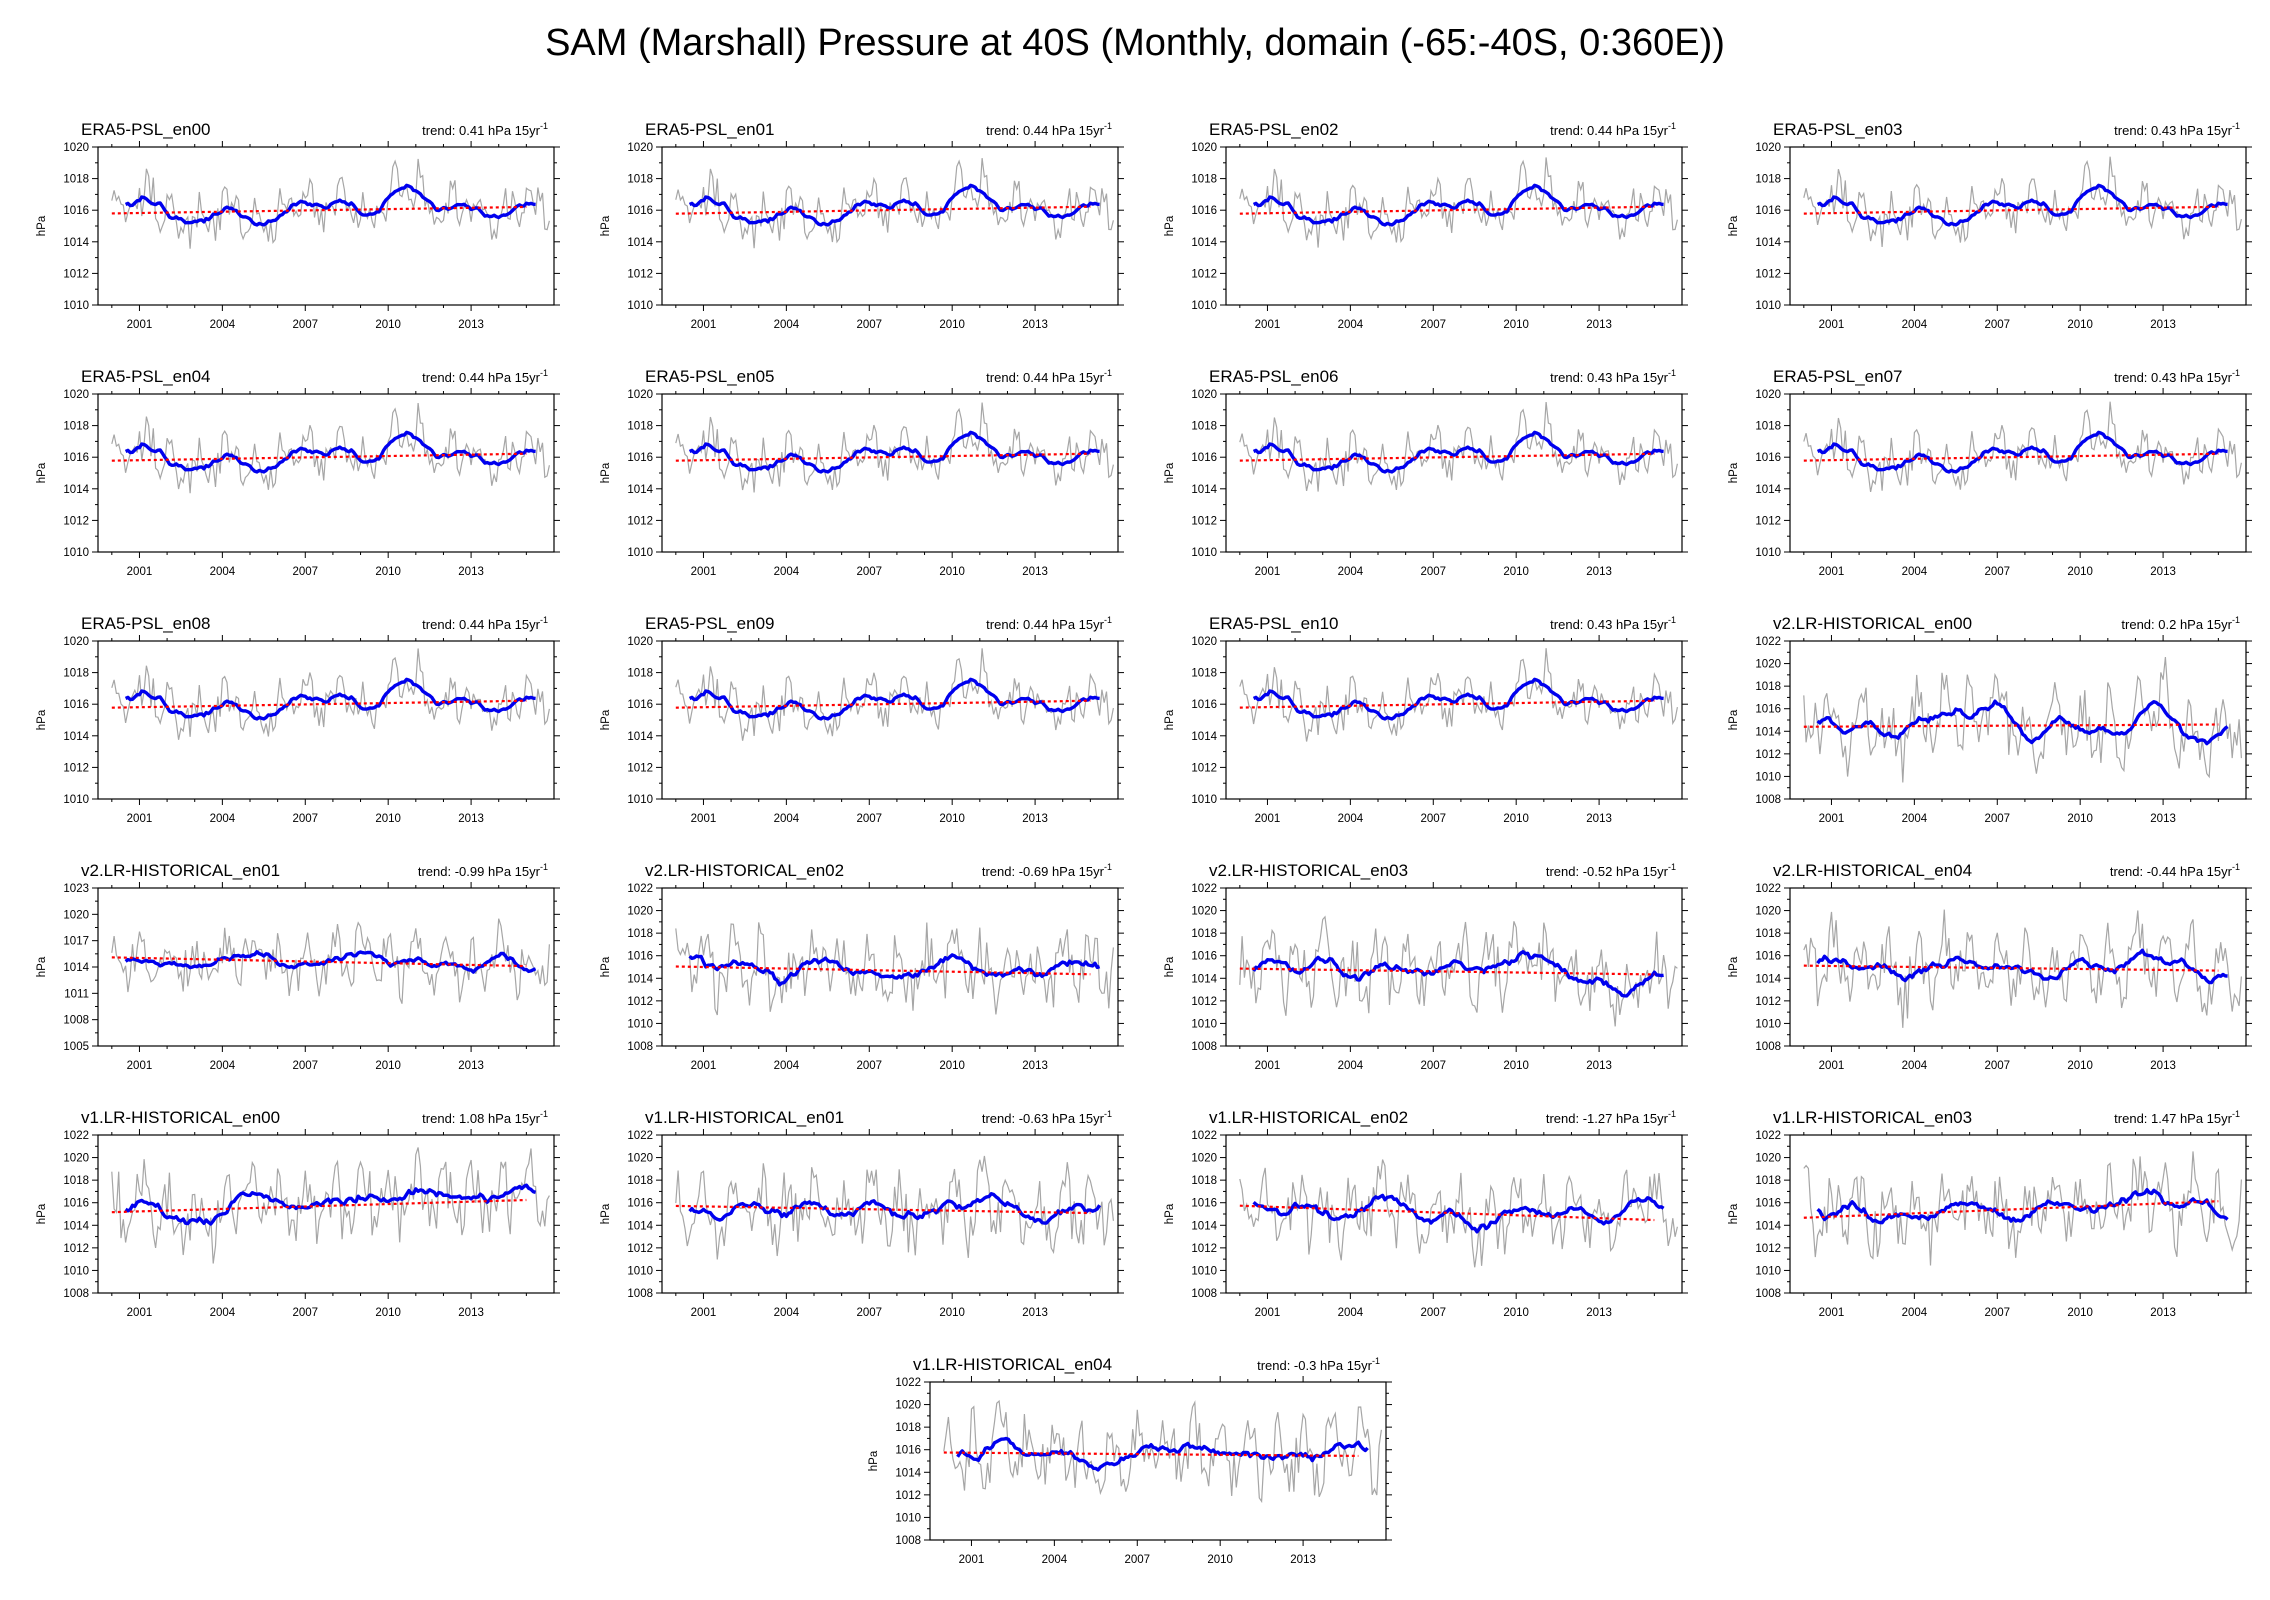 This screenshot has width=2270, height=1600. I want to click on y-tick-label: 1017, so click(76, 942).